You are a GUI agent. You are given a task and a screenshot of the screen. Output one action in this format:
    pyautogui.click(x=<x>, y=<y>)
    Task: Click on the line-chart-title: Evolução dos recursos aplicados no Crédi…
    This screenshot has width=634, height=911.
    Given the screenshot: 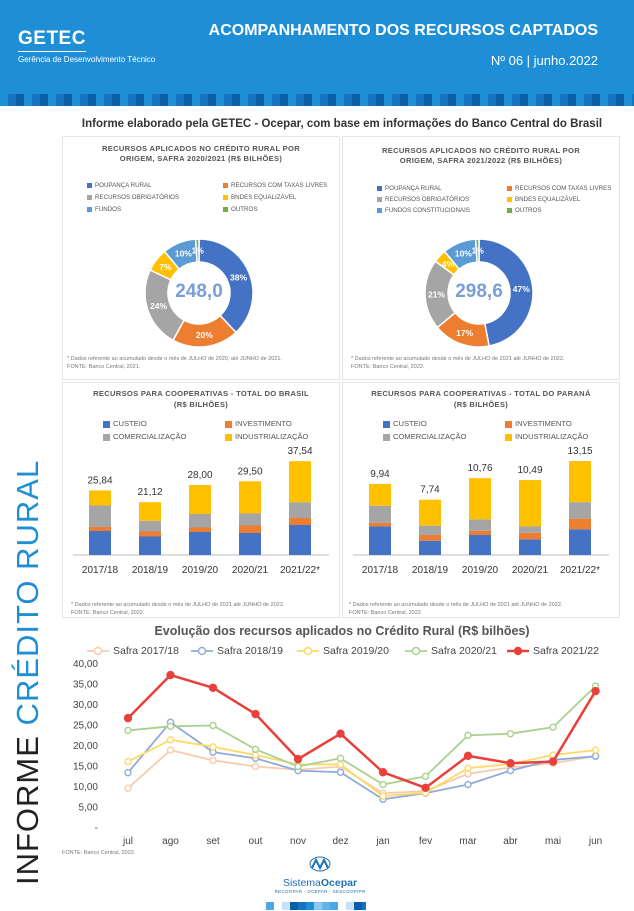 What is the action you would take?
    pyautogui.click(x=342, y=631)
    